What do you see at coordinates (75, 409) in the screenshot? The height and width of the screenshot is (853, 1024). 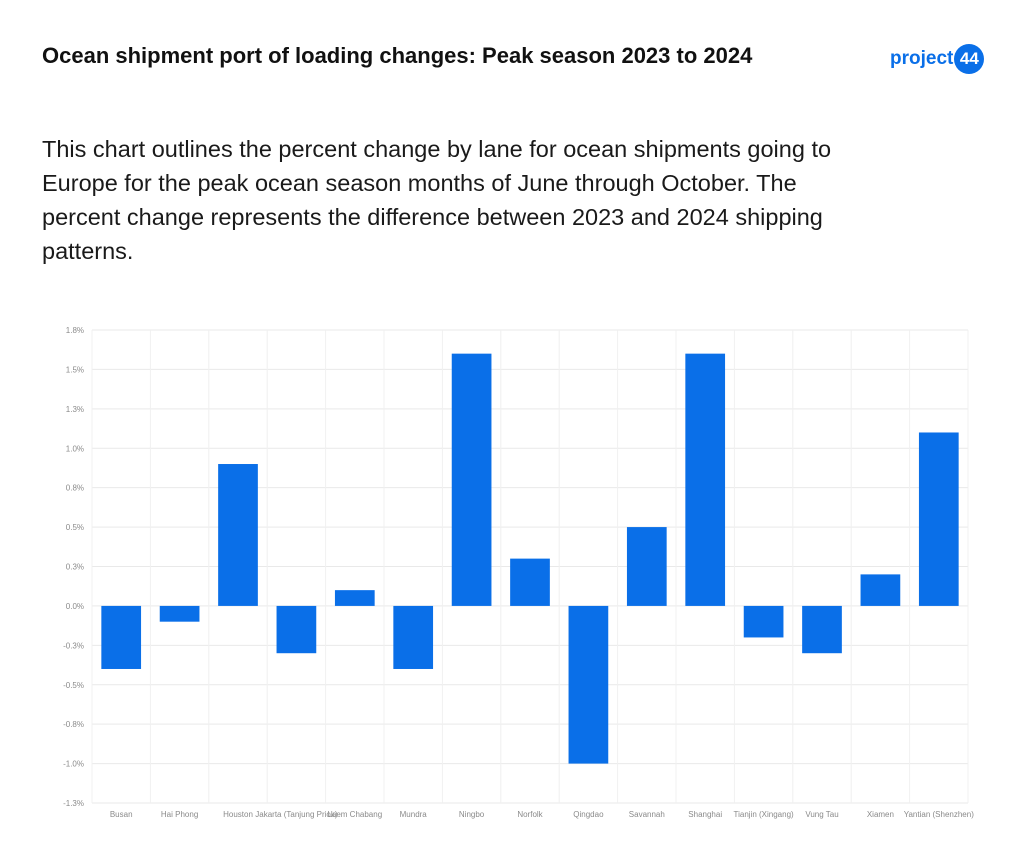 I see `y-tick-label: 1.3%` at bounding box center [75, 409].